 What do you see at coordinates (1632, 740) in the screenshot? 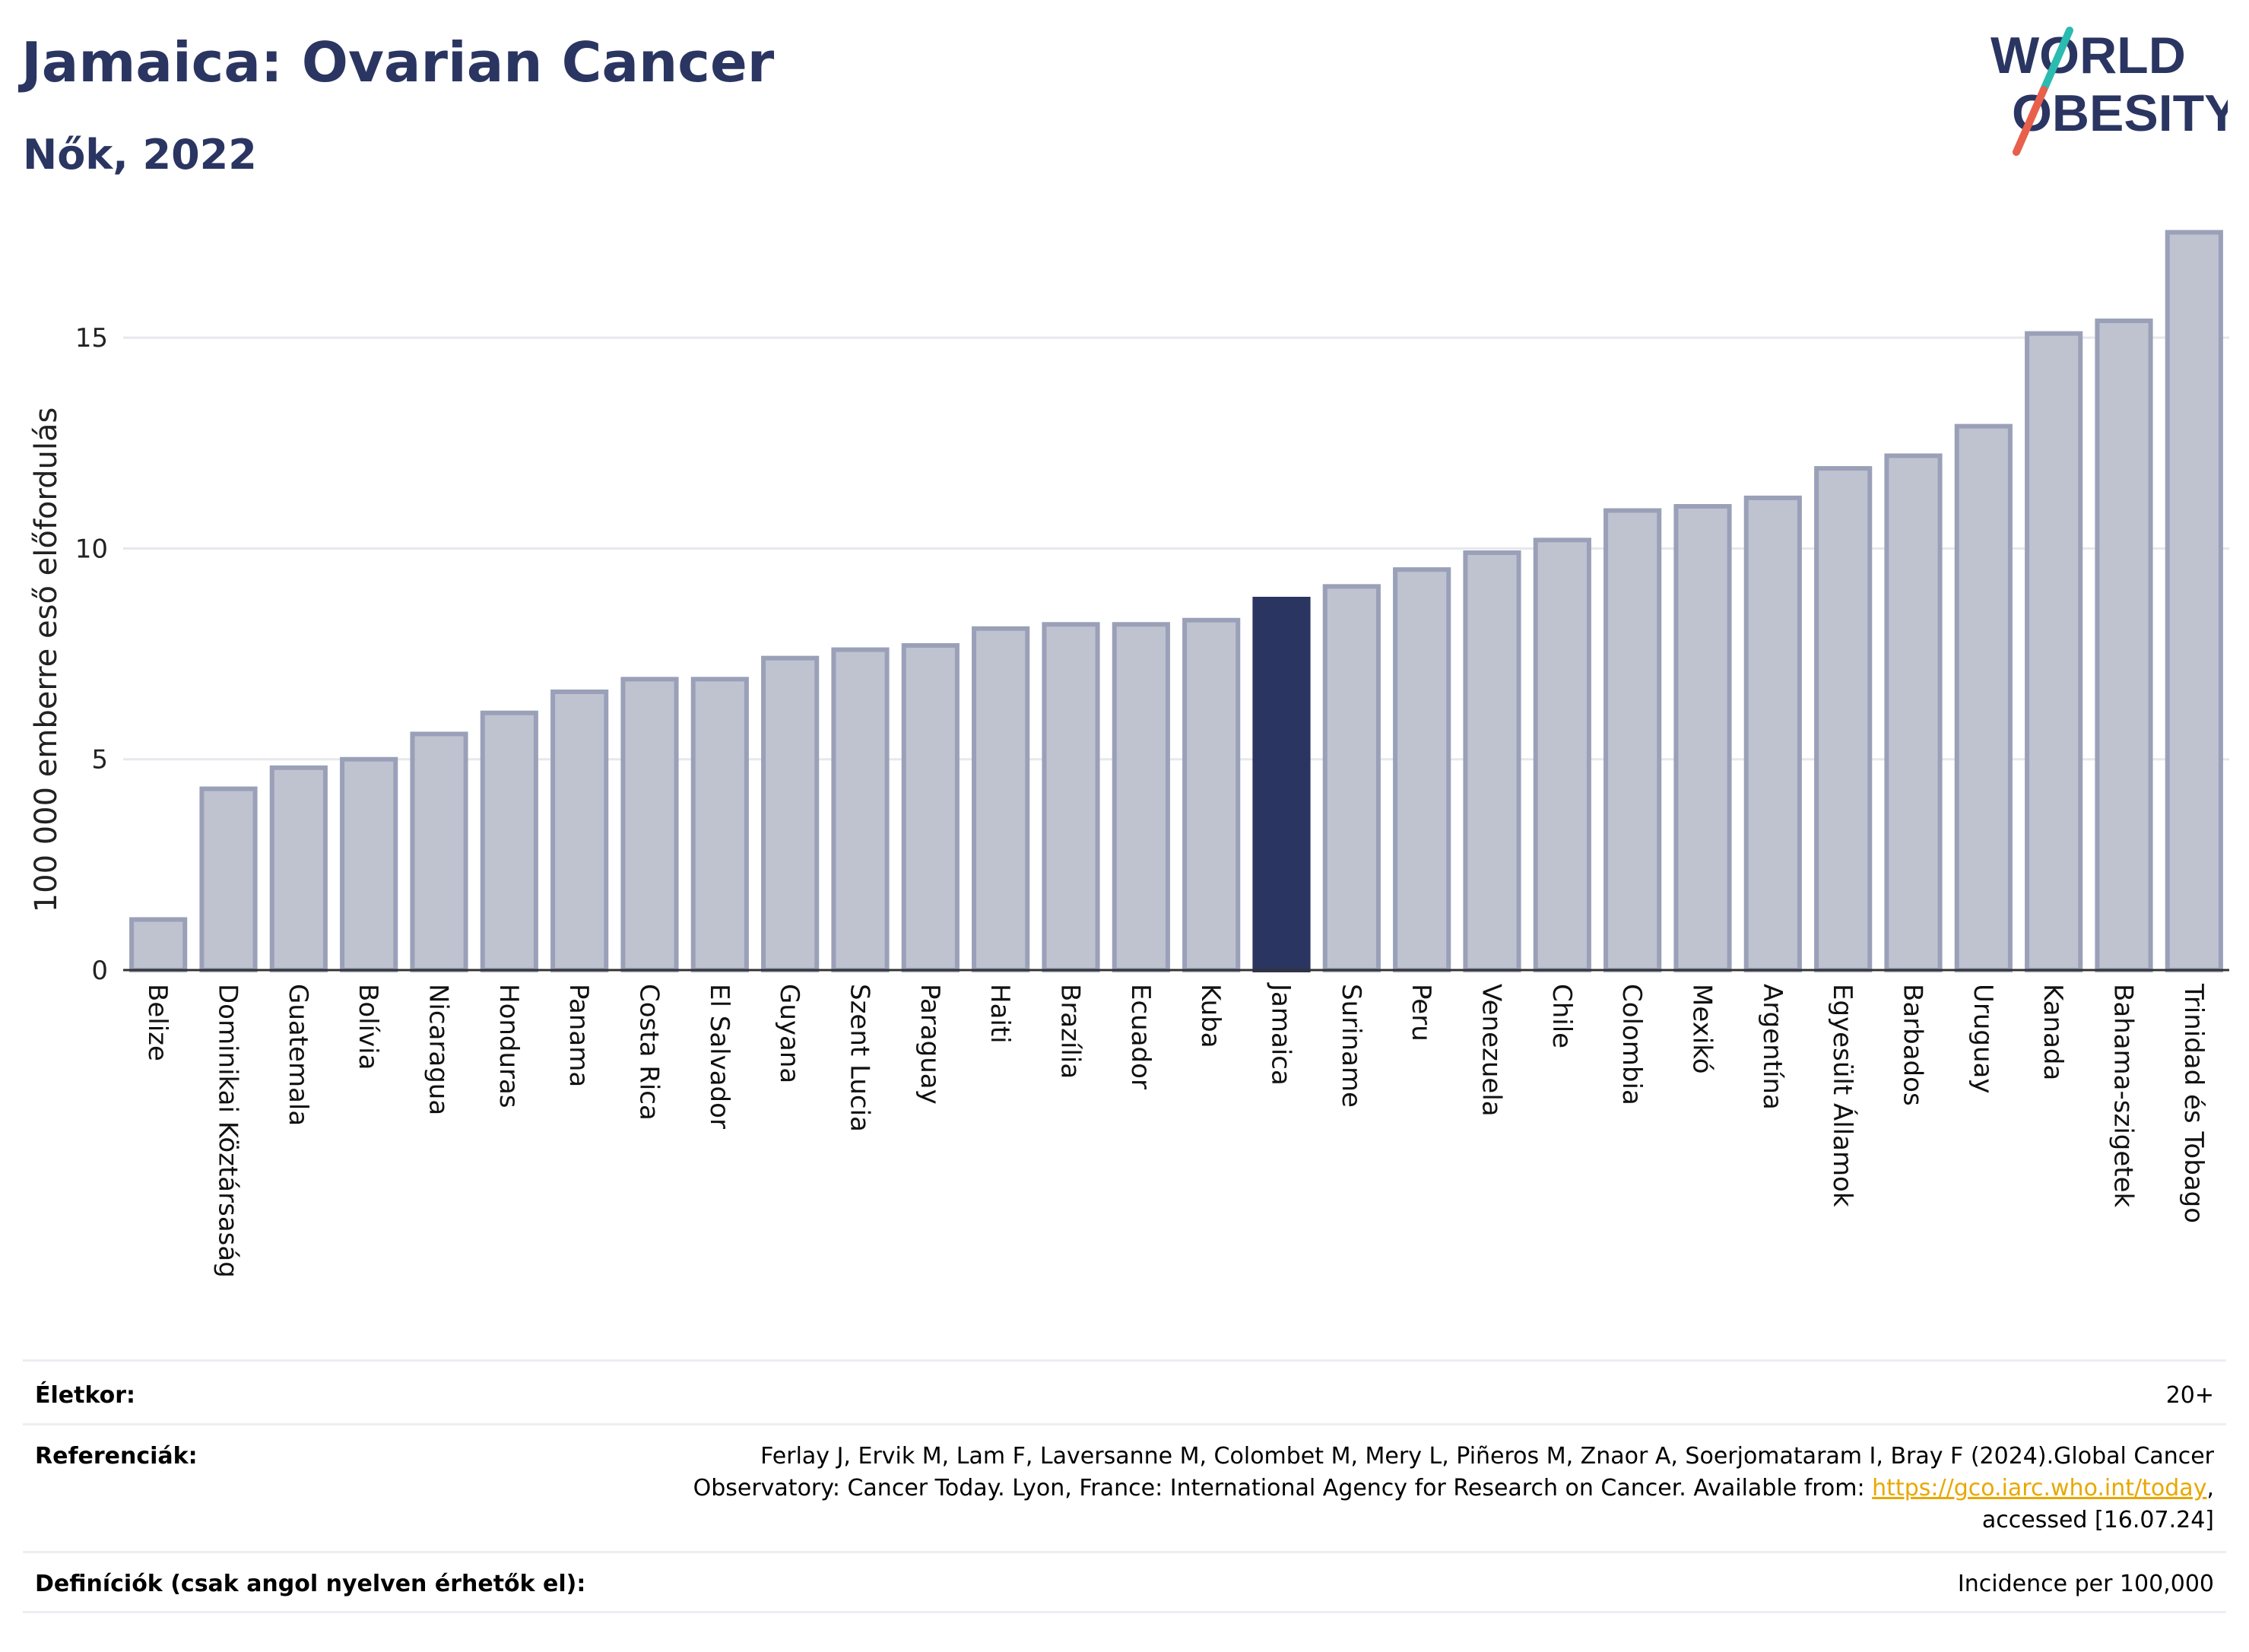
I see `bar-colombia` at bounding box center [1632, 740].